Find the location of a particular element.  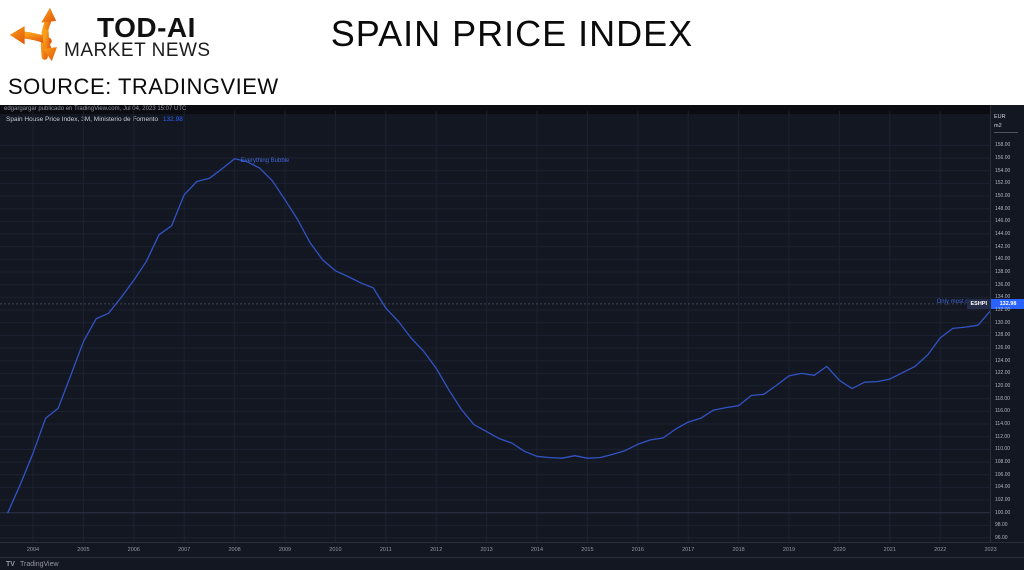

year-tick-label: 2020 is located at coordinates (839, 550).